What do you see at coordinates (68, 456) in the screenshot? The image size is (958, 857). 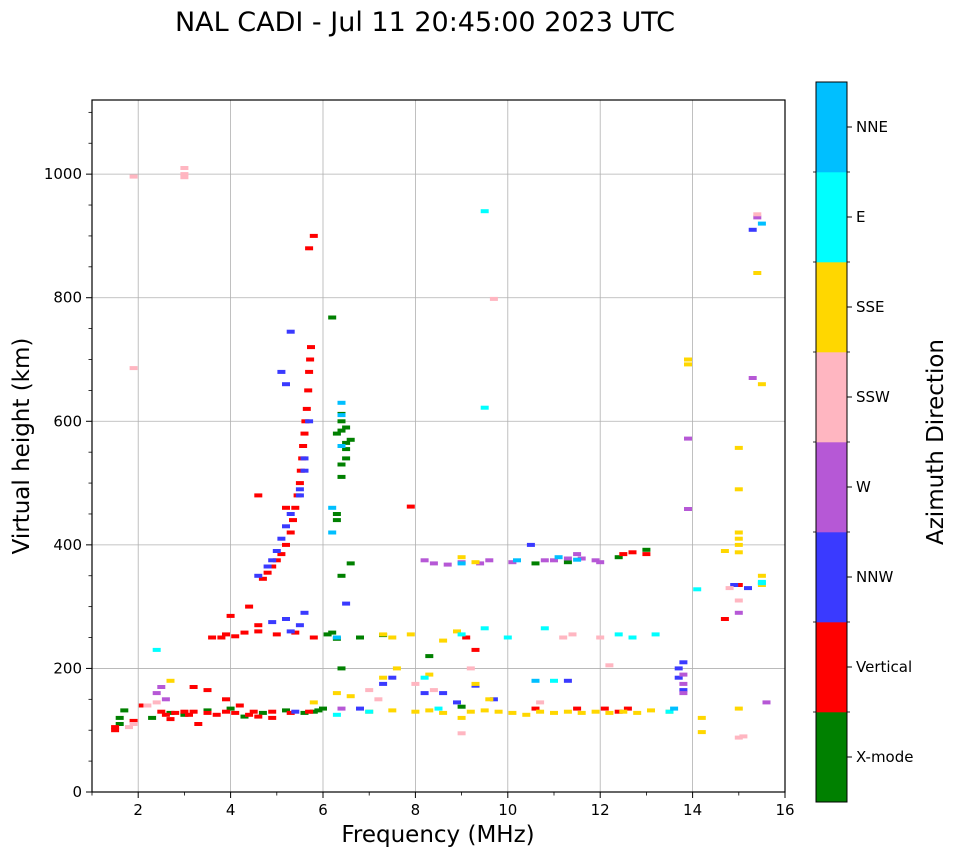 I see `y-ticks: 0 200 400 600 800 1000` at bounding box center [68, 456].